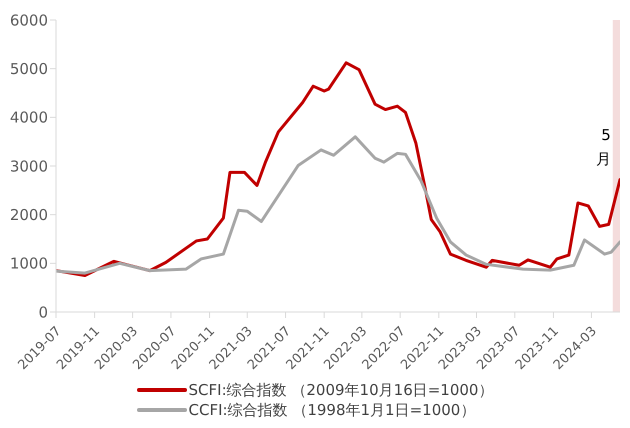  What do you see at coordinates (29, 263) in the screenshot?
I see `y-tick-label: 1000` at bounding box center [29, 263].